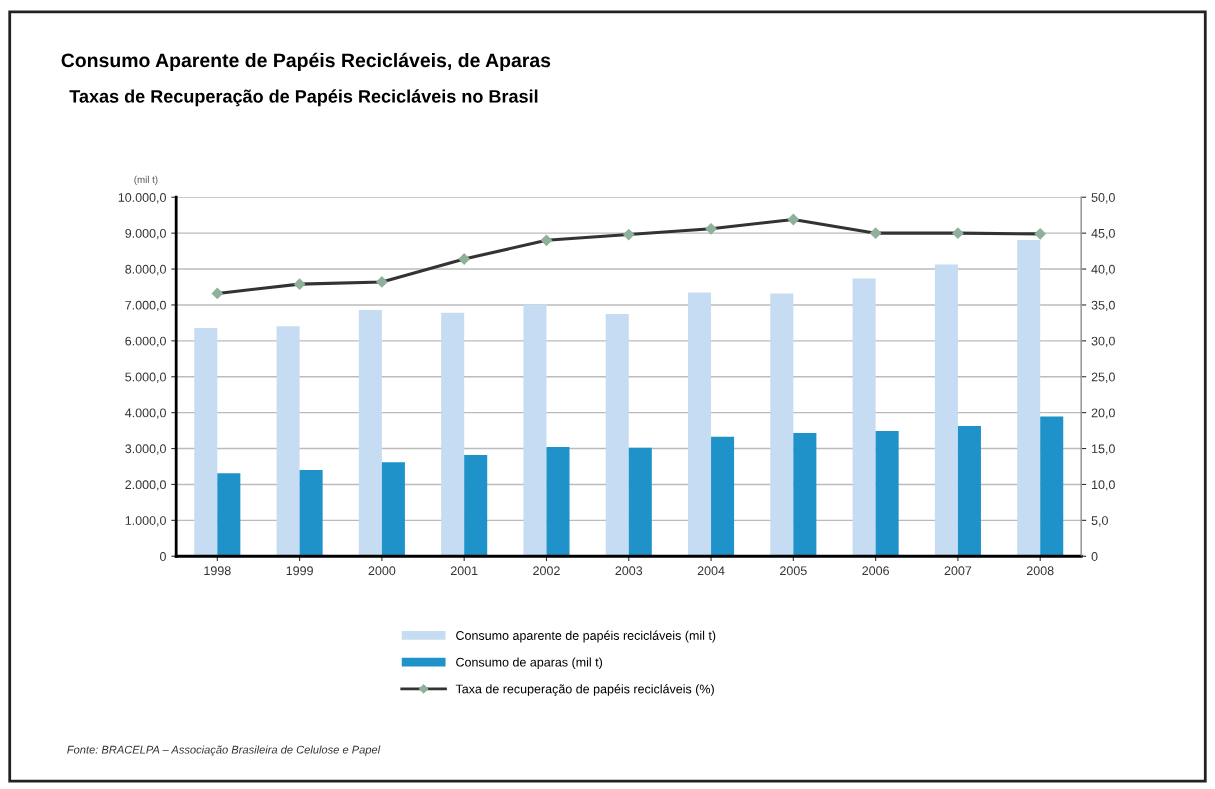 This screenshot has height=789, width=1215. Describe the element at coordinates (1103, 449) in the screenshot. I see `y2-tick-label: 15,0` at that location.